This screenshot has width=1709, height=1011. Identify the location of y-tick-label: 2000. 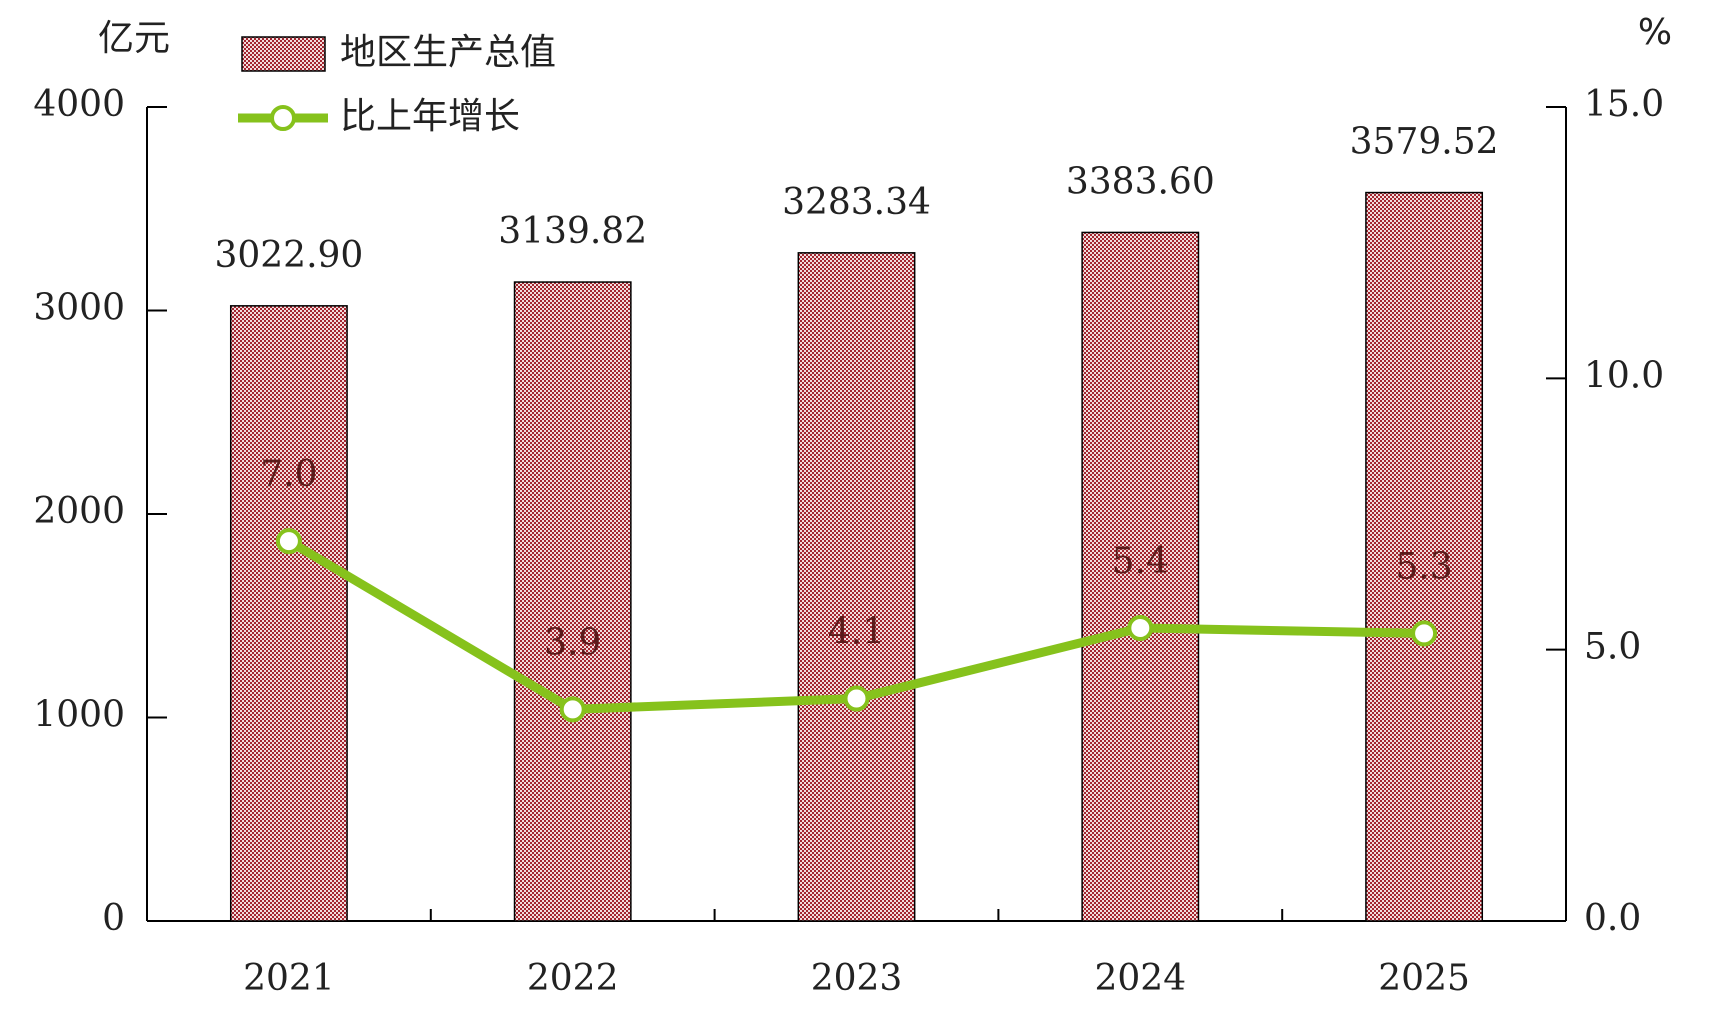
(79, 511).